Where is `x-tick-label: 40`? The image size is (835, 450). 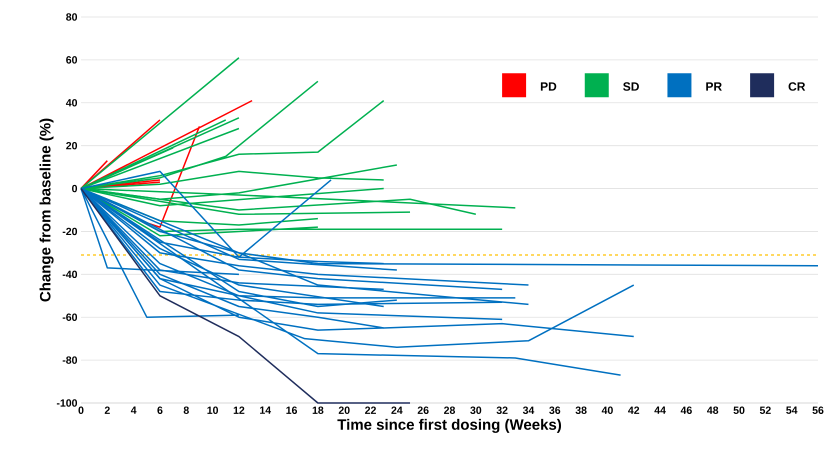
x-tick-label: 40 is located at coordinates (607, 410).